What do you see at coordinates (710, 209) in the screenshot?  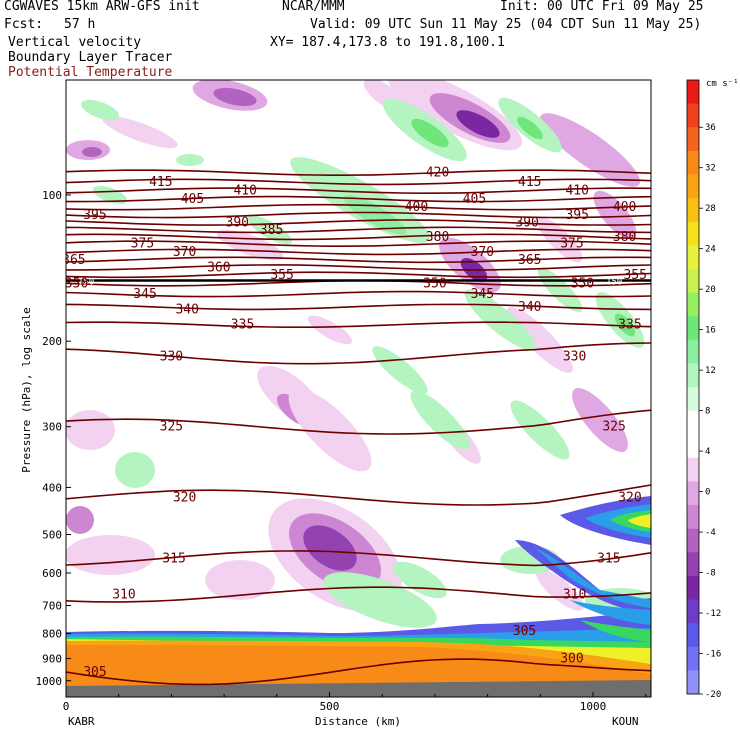 I see `colorbar-label: 28` at bounding box center [710, 209].